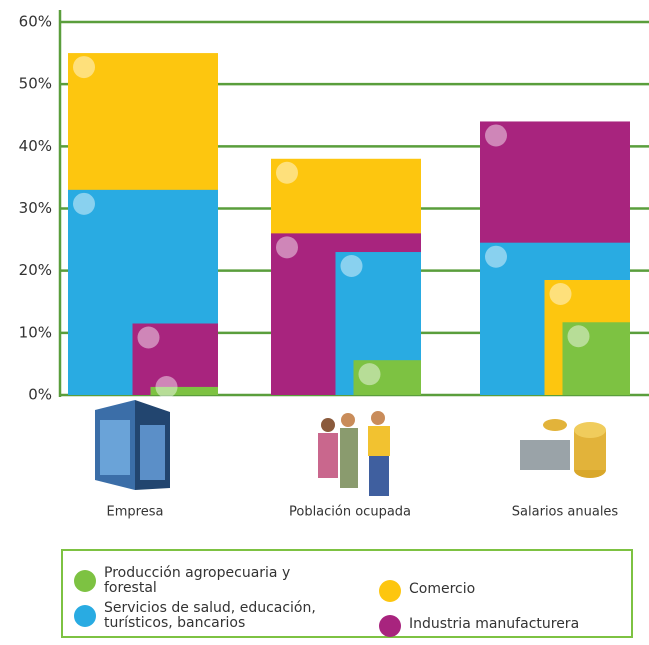  What do you see at coordinates (565, 512) in the screenshot?
I see `x-tick-label: Salarios anuales` at bounding box center [565, 512].